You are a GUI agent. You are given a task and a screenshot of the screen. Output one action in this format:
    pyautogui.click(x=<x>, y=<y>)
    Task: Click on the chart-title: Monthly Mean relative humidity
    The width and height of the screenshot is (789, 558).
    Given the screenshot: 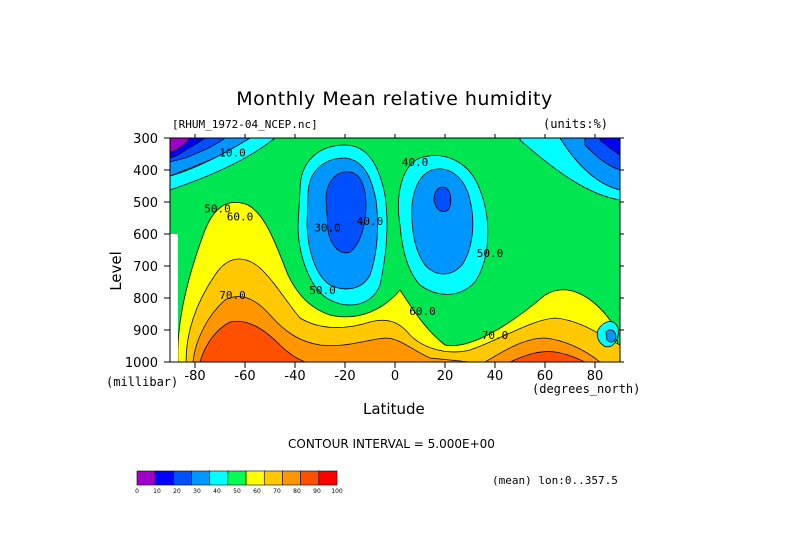 What is the action you would take?
    pyautogui.click(x=394, y=99)
    